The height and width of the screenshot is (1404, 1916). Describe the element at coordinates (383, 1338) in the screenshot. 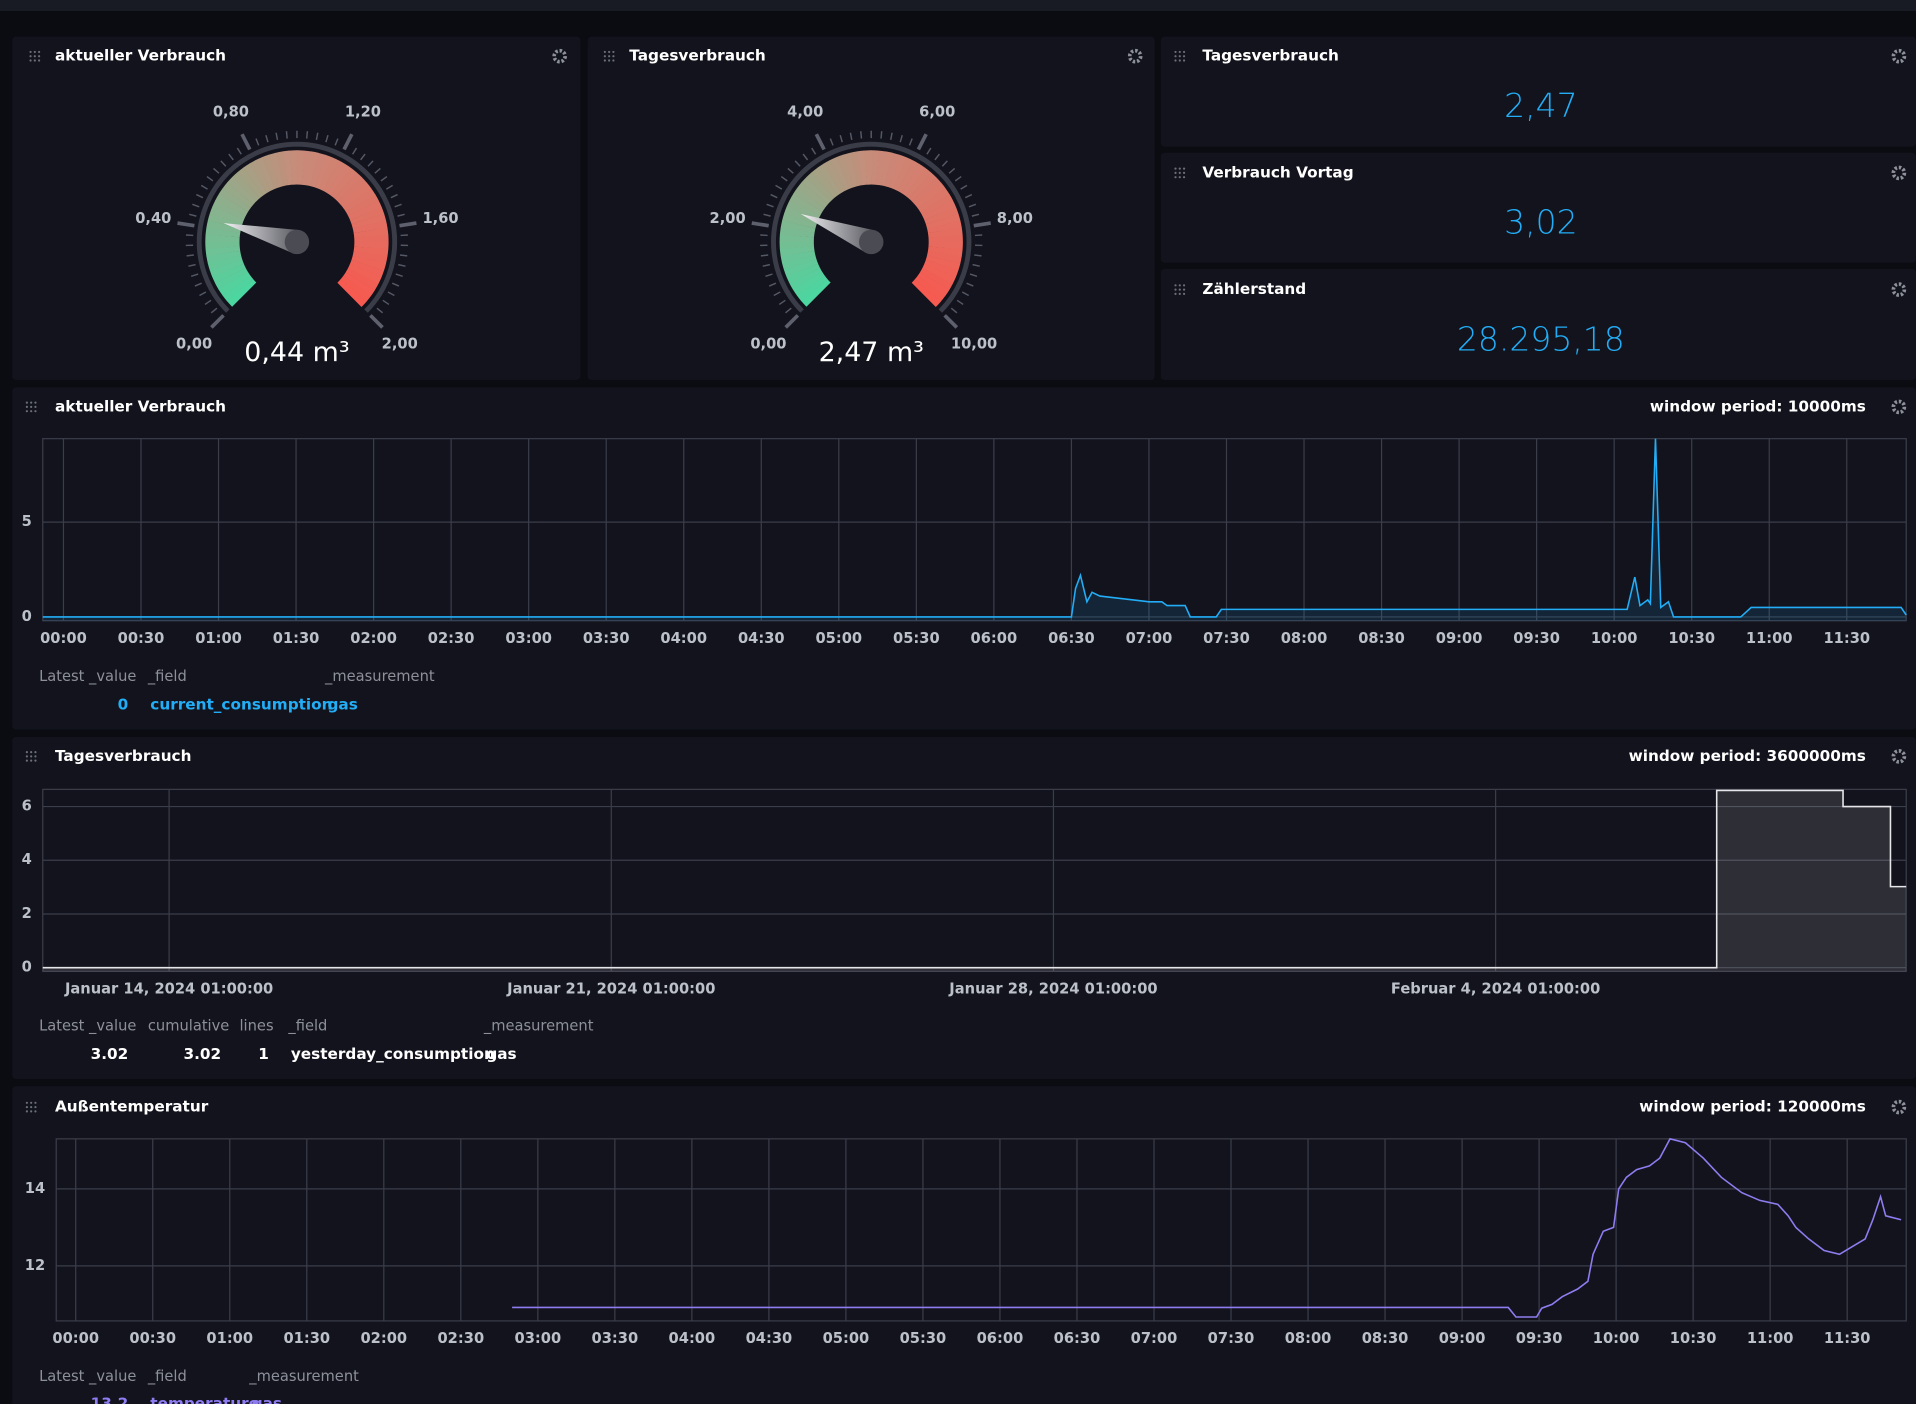

I see `x-tick-label: 02:00` at that location.